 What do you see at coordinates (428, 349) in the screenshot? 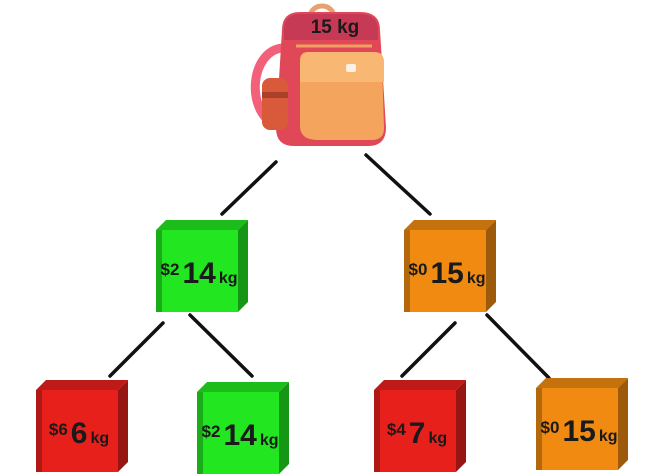
I see `edge-right-left` at bounding box center [428, 349].